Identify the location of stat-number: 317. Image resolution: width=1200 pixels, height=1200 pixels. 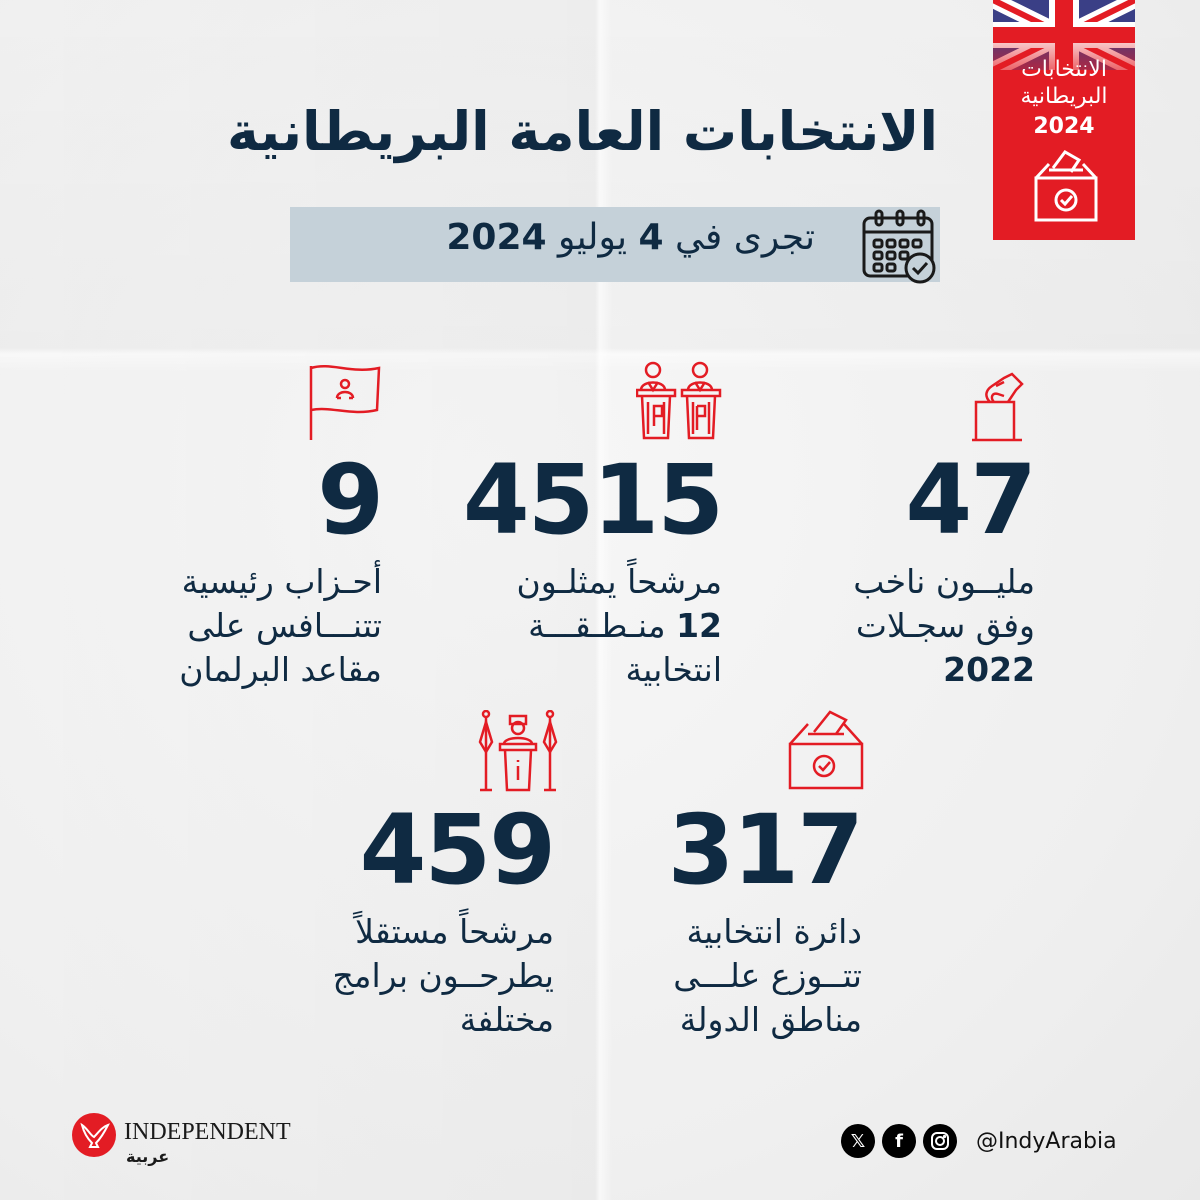
(765, 850).